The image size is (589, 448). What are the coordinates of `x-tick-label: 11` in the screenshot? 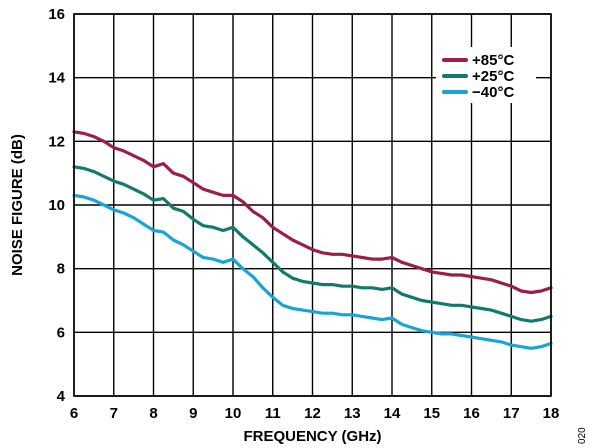 It's located at (273, 413).